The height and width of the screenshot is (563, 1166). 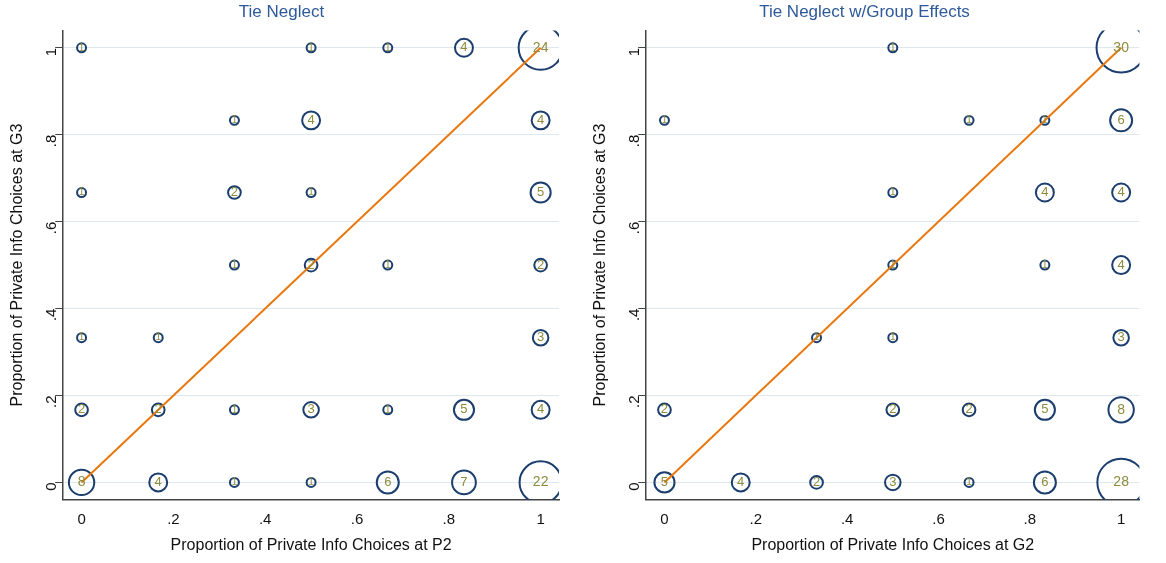 I want to click on chart-title: Tie Neglect w/Group Effects, so click(x=864, y=11).